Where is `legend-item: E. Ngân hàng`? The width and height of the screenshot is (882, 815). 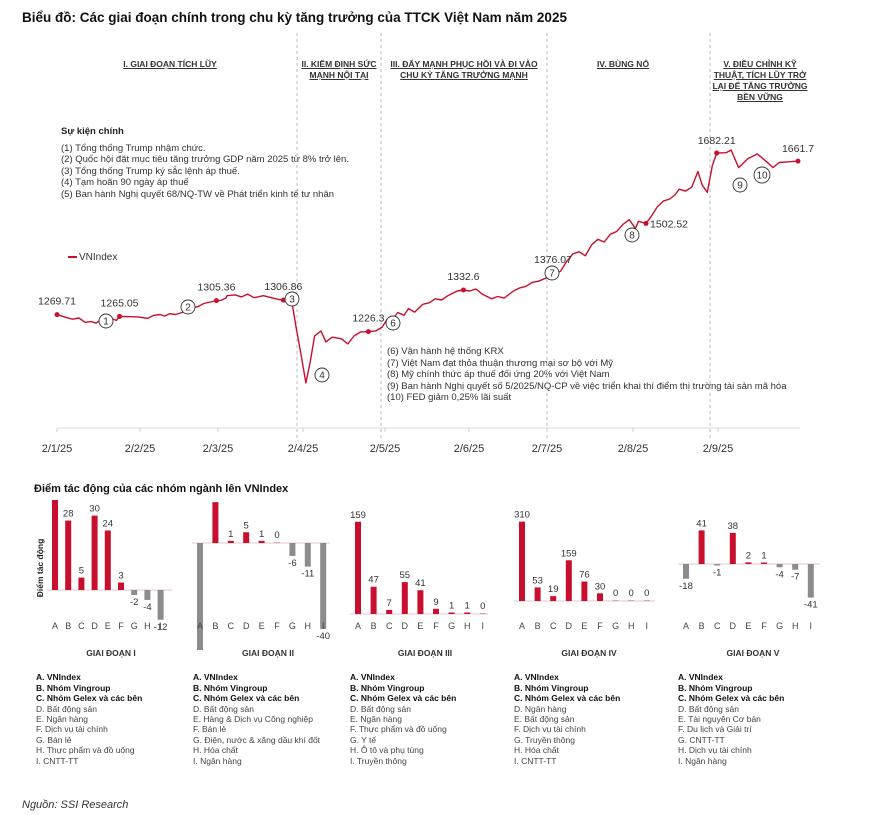
legend-item: E. Ngân hàng is located at coordinates (62, 719).